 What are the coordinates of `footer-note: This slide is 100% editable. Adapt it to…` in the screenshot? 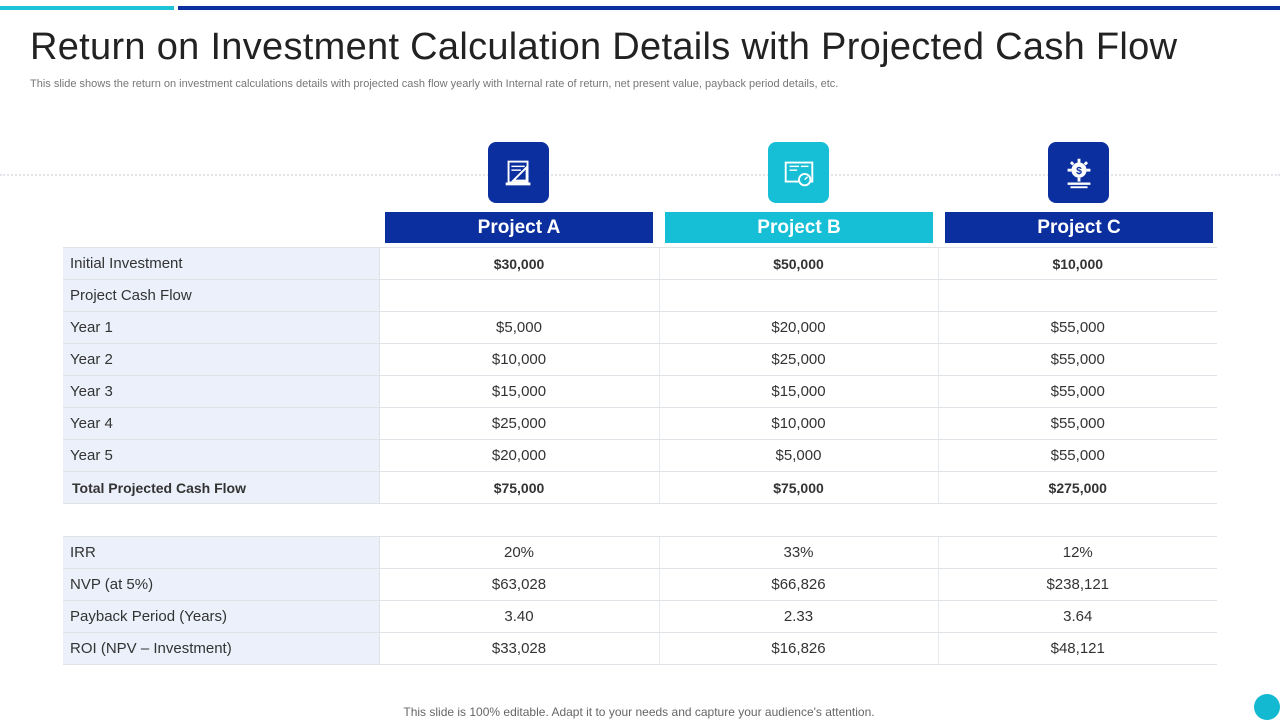 It's located at (639, 712).